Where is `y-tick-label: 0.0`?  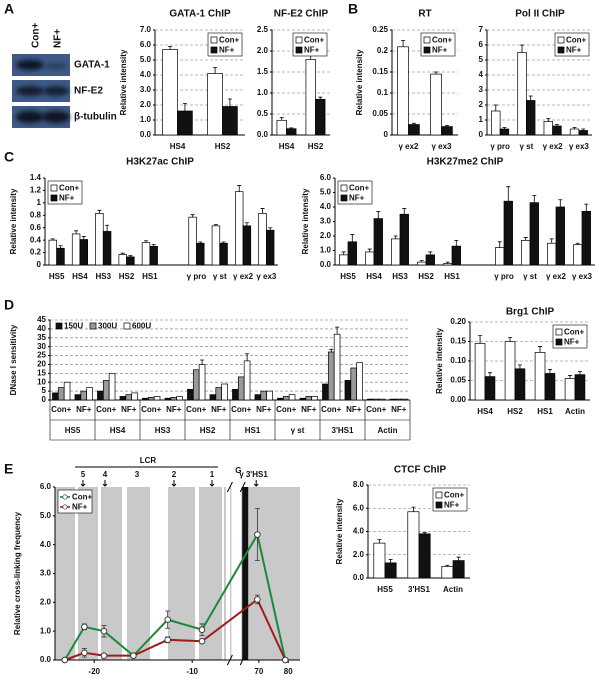 y-tick-label: 0.0 is located at coordinates (263, 134).